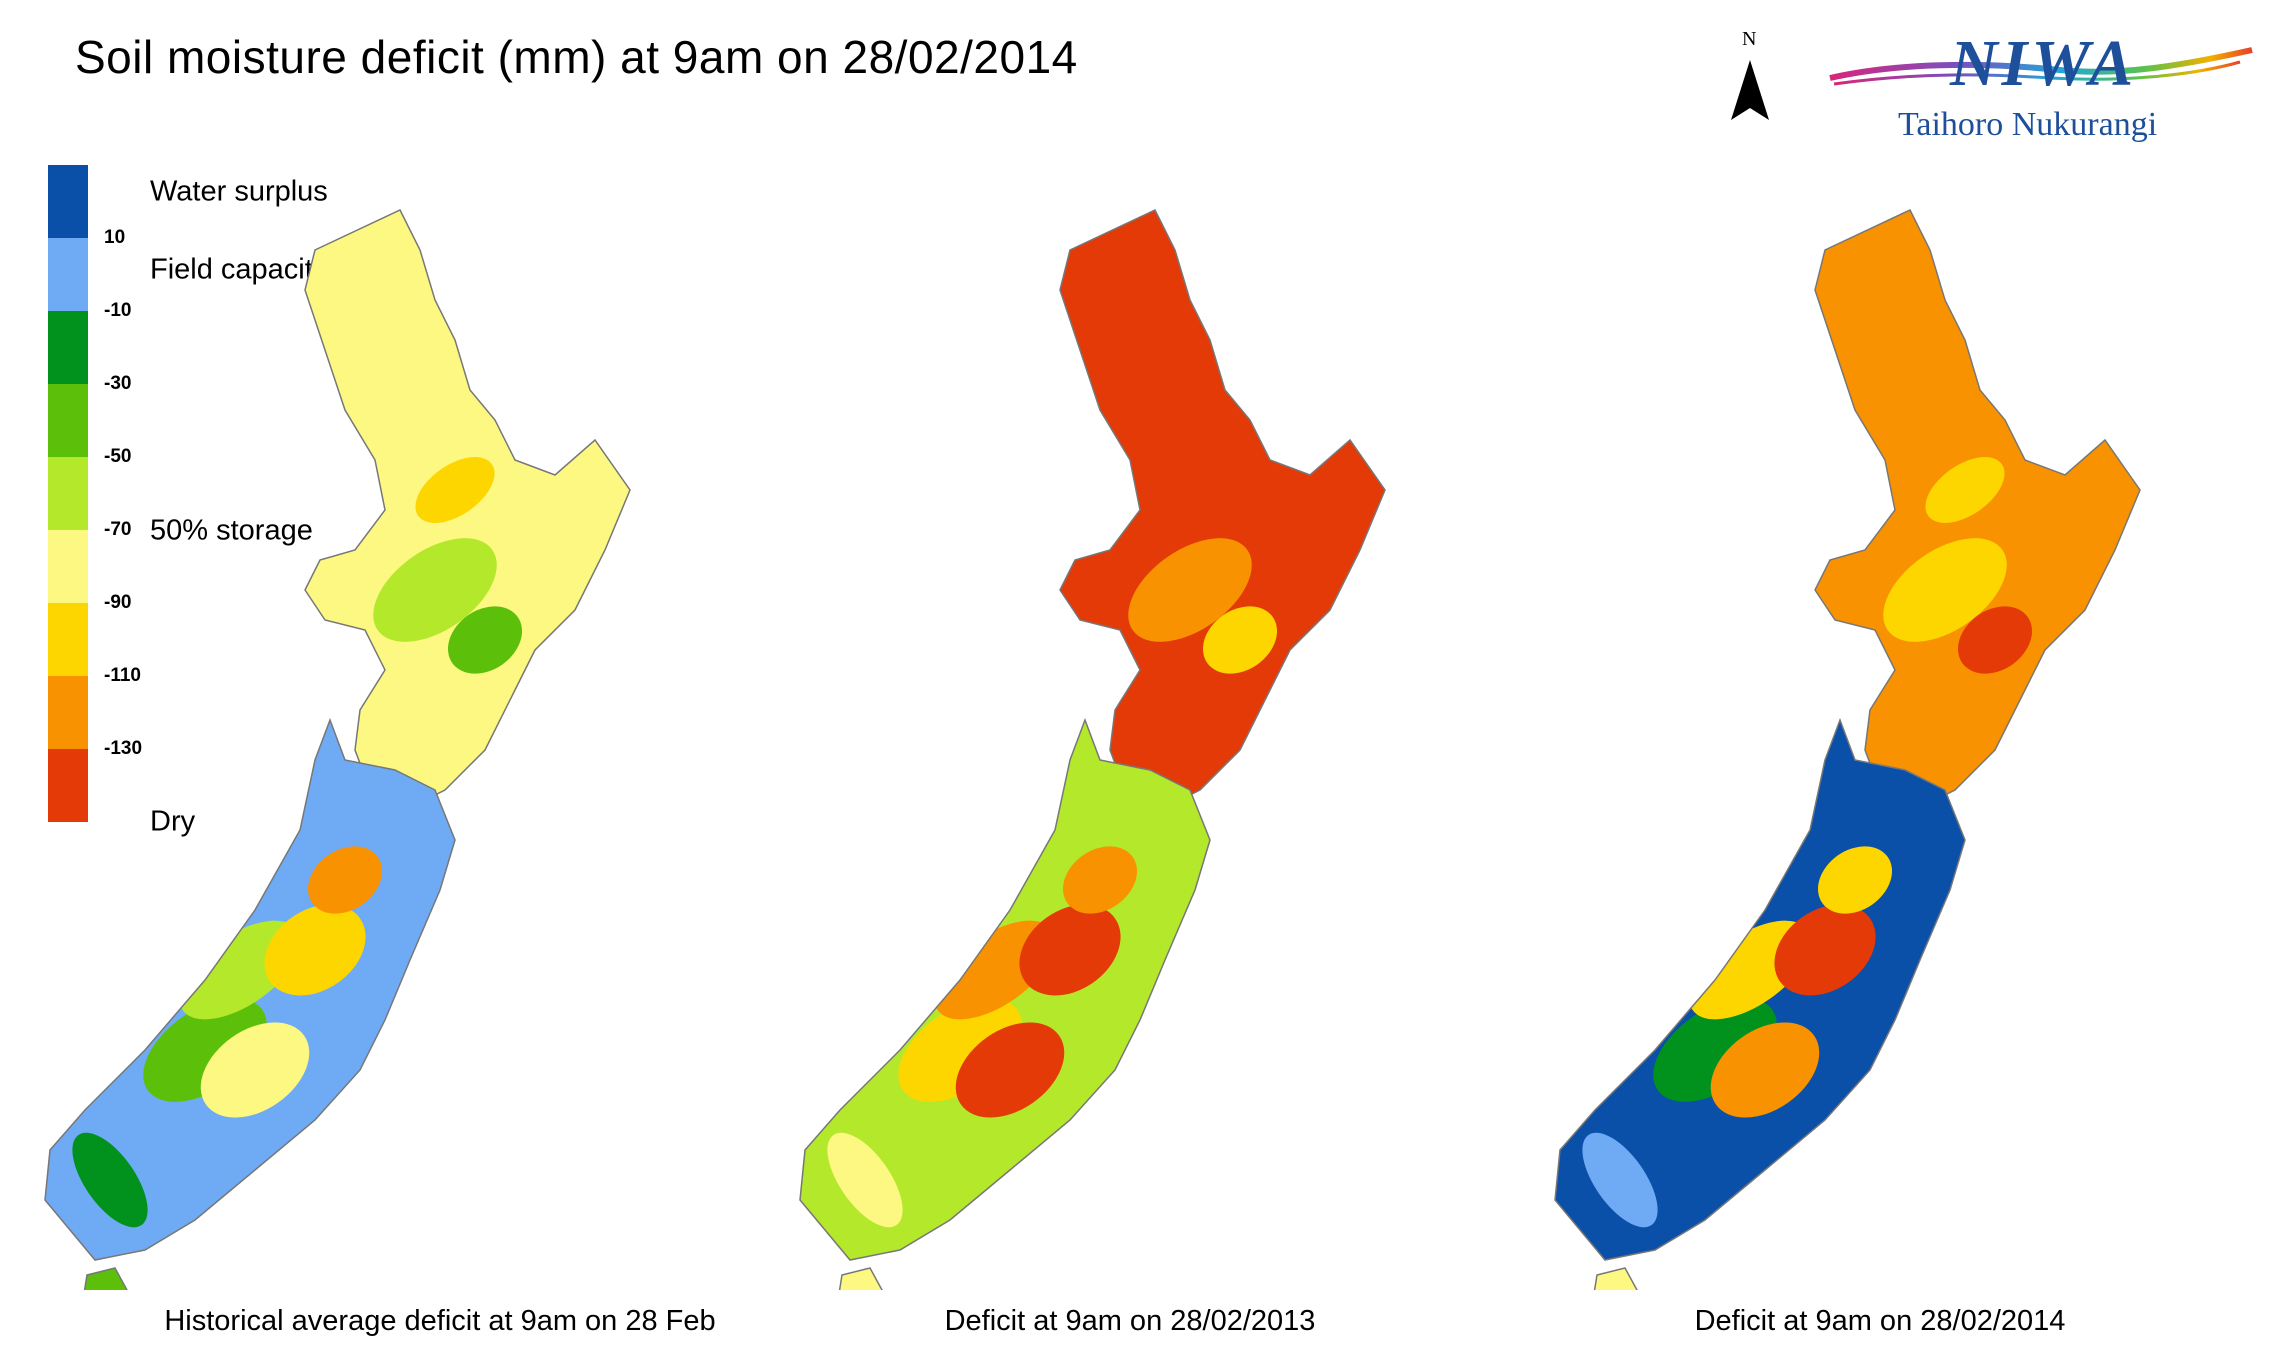  Describe the element at coordinates (239, 191) in the screenshot. I see `legend-label-water-surplus: Water surplus` at that location.